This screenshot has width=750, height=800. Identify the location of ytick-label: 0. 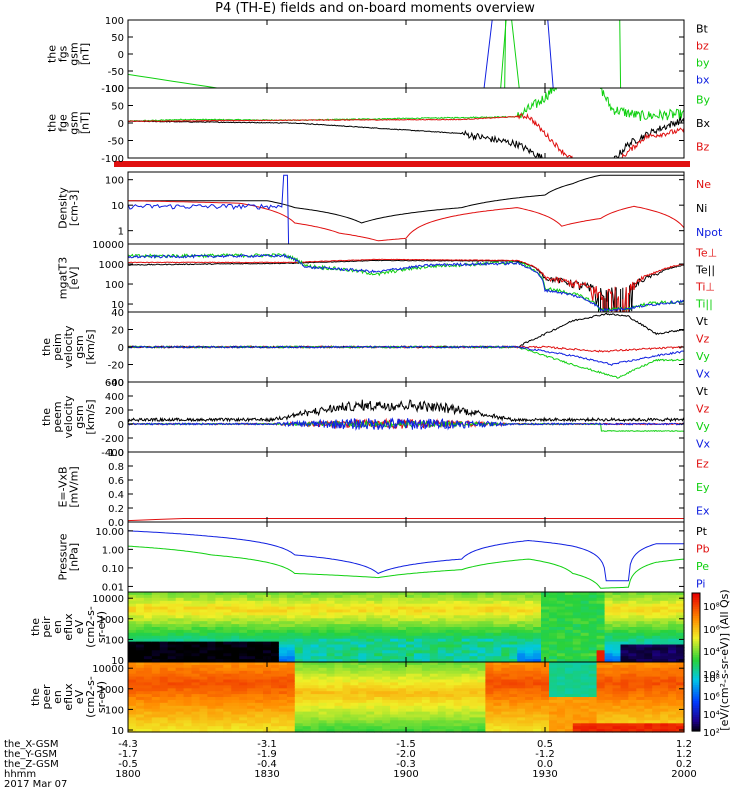
(121, 348).